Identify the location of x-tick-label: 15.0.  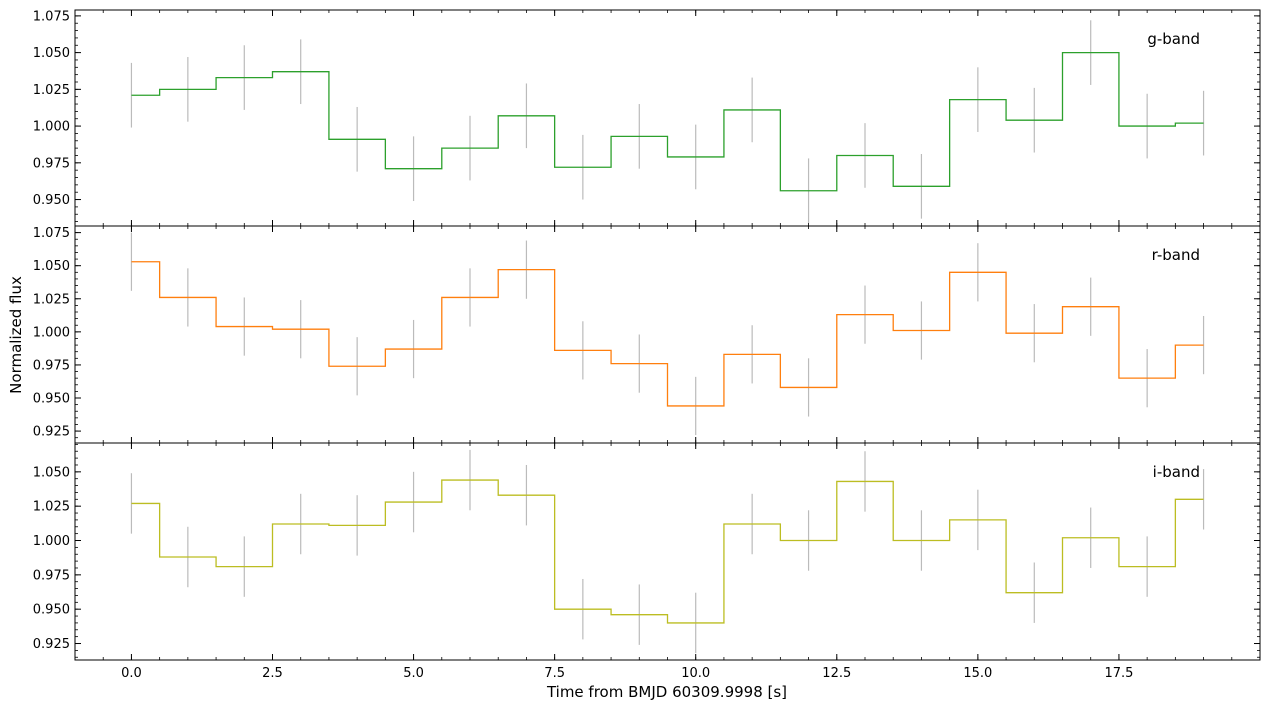
(977, 673).